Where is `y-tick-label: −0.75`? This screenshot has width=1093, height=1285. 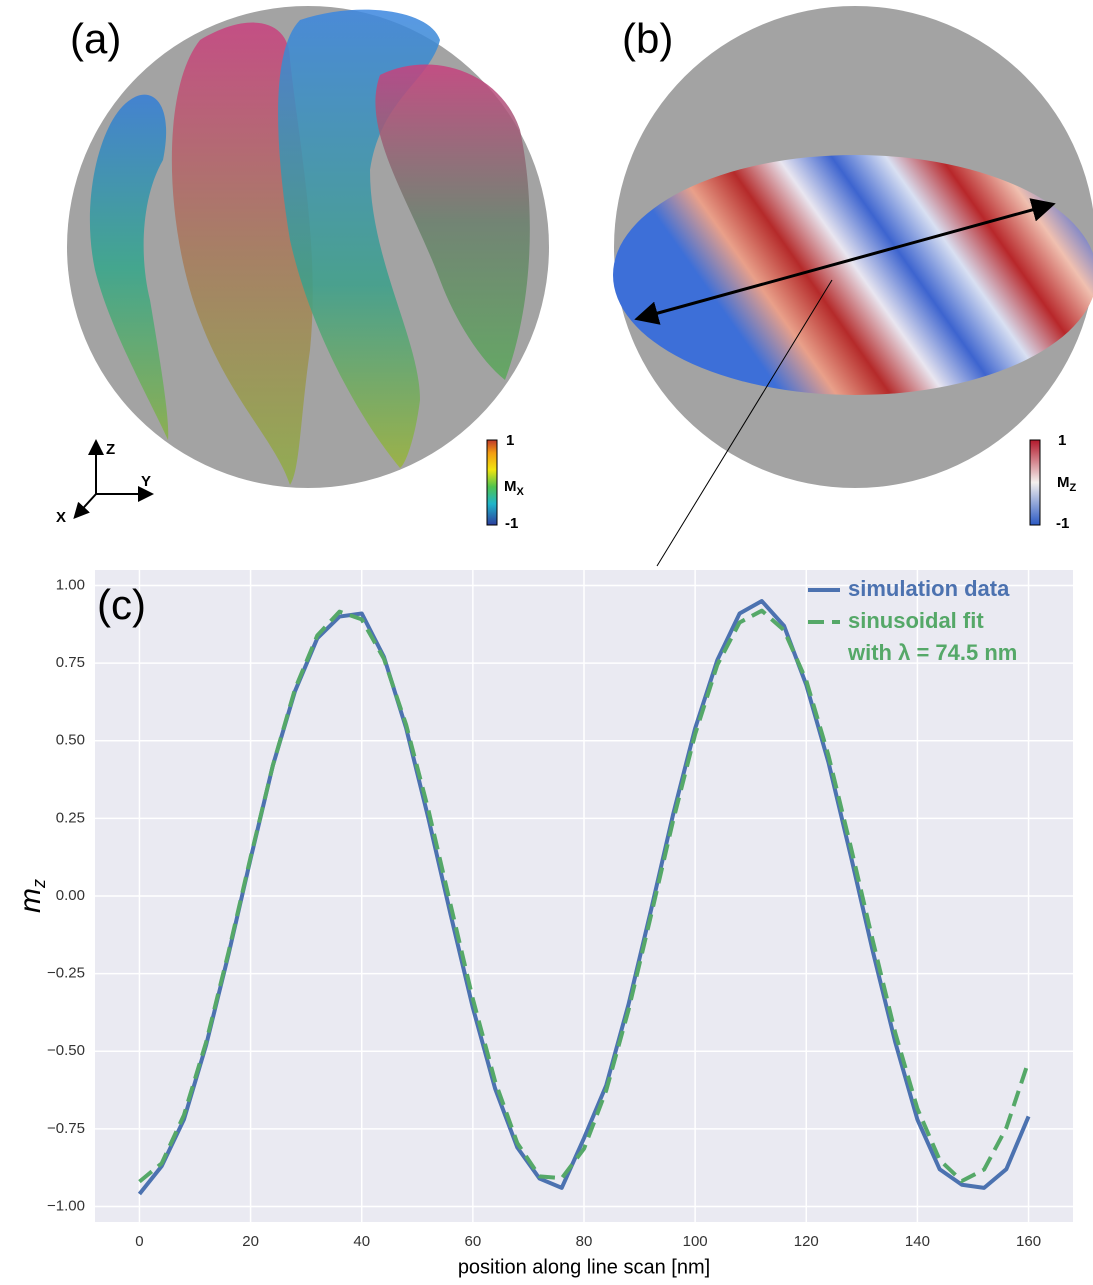
y-tick-label: −0.75 is located at coordinates (66, 1128).